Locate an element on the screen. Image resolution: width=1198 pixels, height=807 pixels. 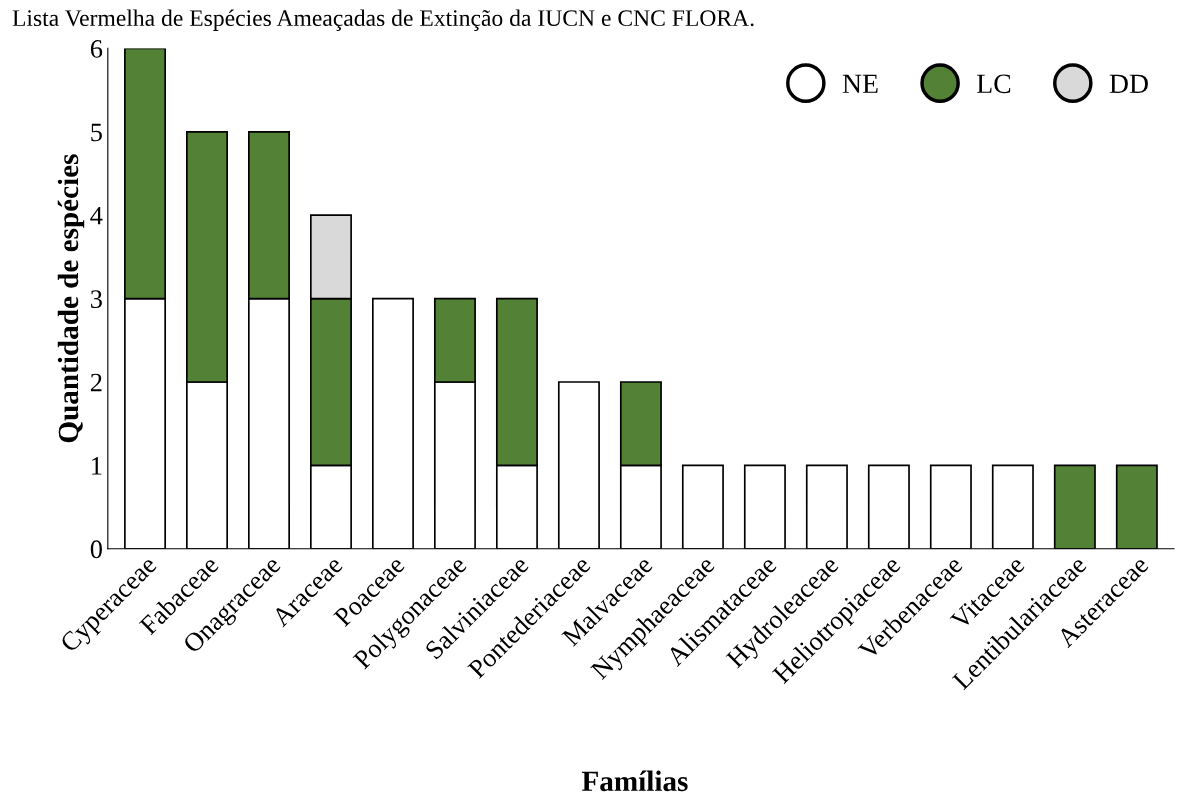
legend-label: NE is located at coordinates (860, 83).